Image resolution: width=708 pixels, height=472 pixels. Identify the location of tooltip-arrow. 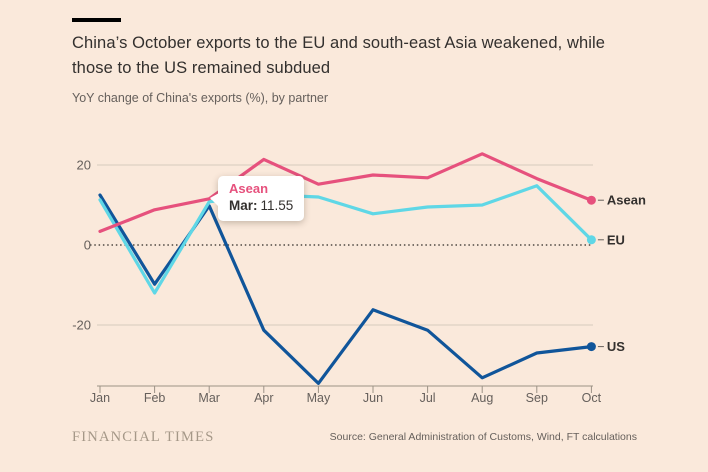
(214, 200).